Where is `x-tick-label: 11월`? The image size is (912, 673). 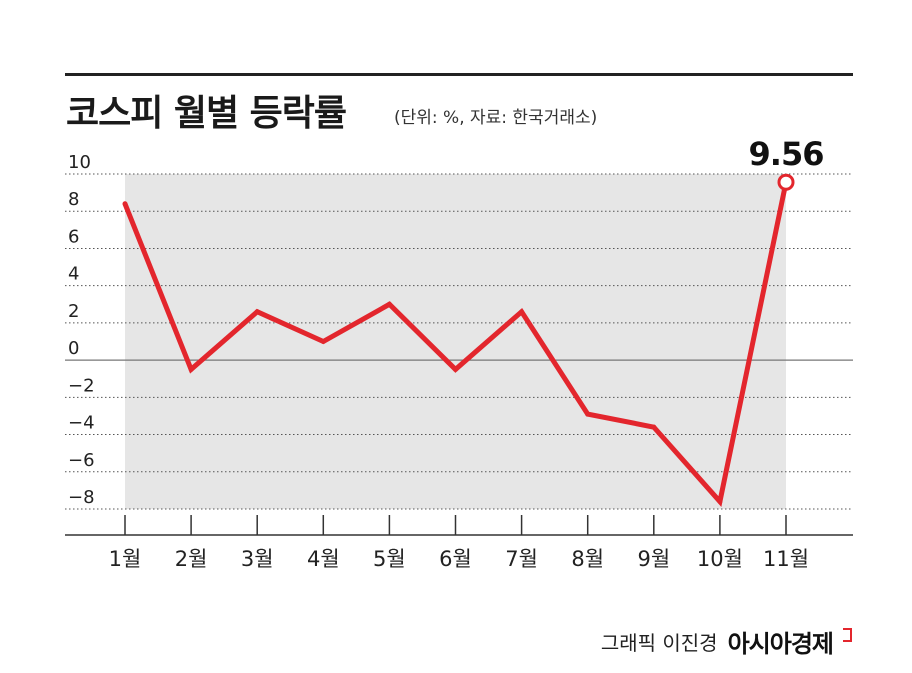
x-tick-label: 11월 is located at coordinates (786, 559).